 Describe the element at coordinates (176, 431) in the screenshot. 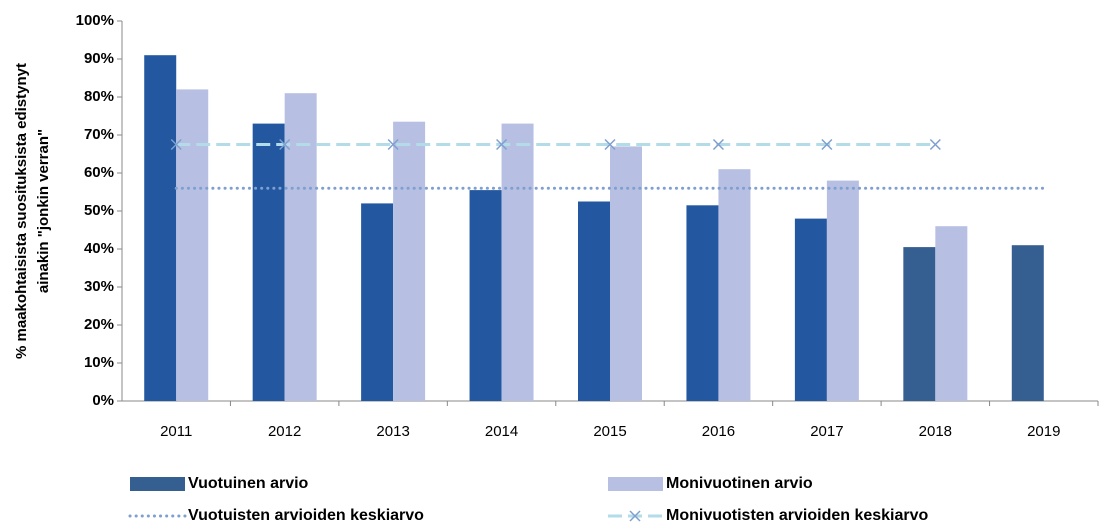

I see `x-tick-label: 2011` at that location.